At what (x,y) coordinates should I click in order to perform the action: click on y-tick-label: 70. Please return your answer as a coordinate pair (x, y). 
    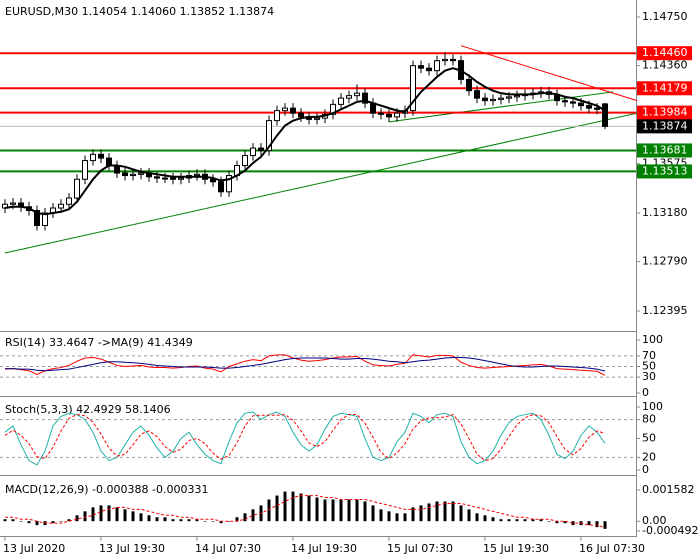
    Looking at the image, I should click on (649, 355).